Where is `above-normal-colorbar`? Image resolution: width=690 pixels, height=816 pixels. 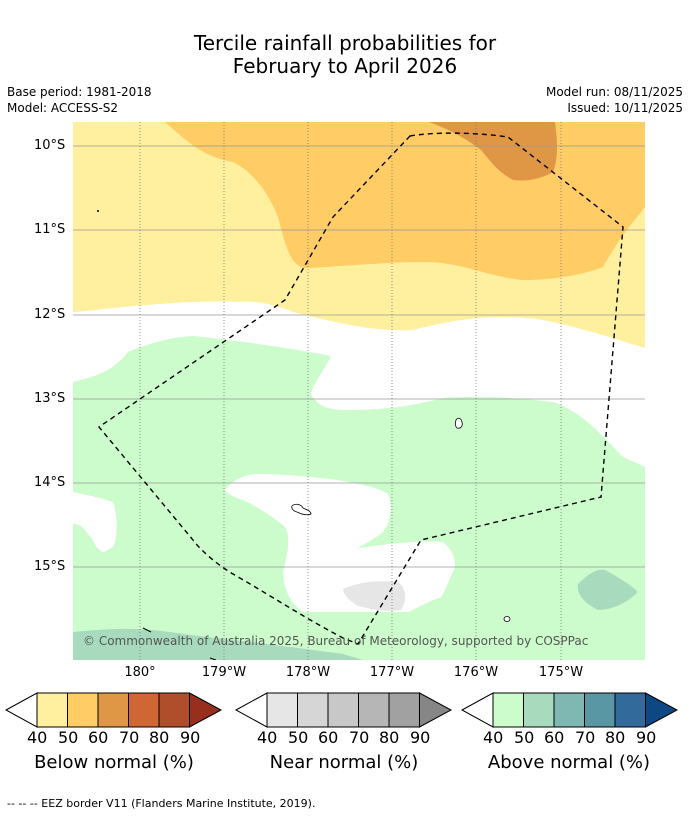
above-normal-colorbar is located at coordinates (570, 710).